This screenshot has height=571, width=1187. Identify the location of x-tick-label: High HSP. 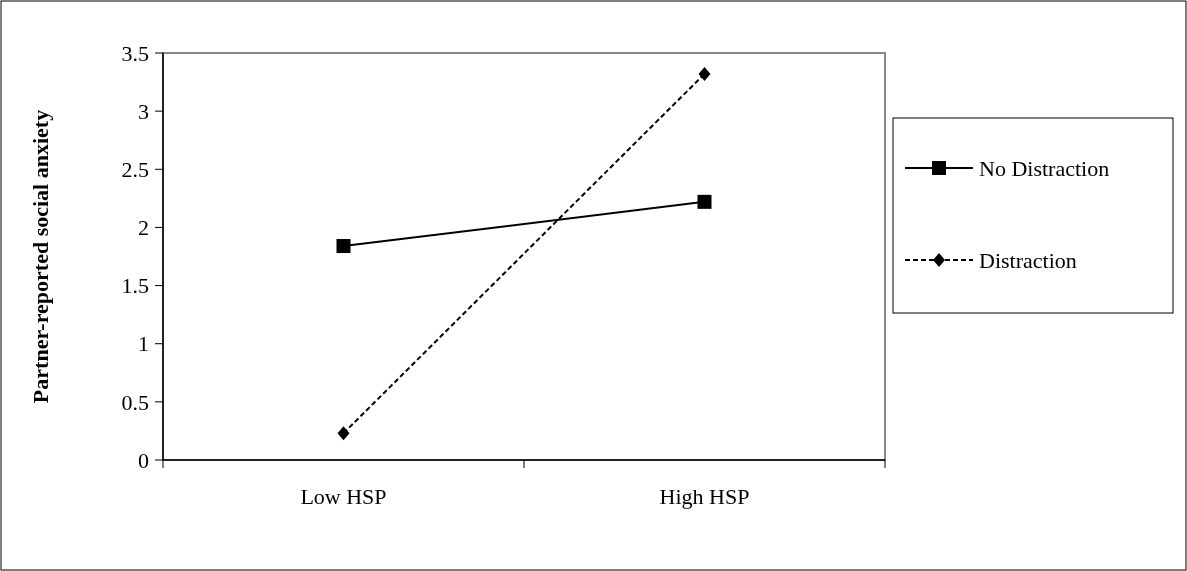
(704, 496).